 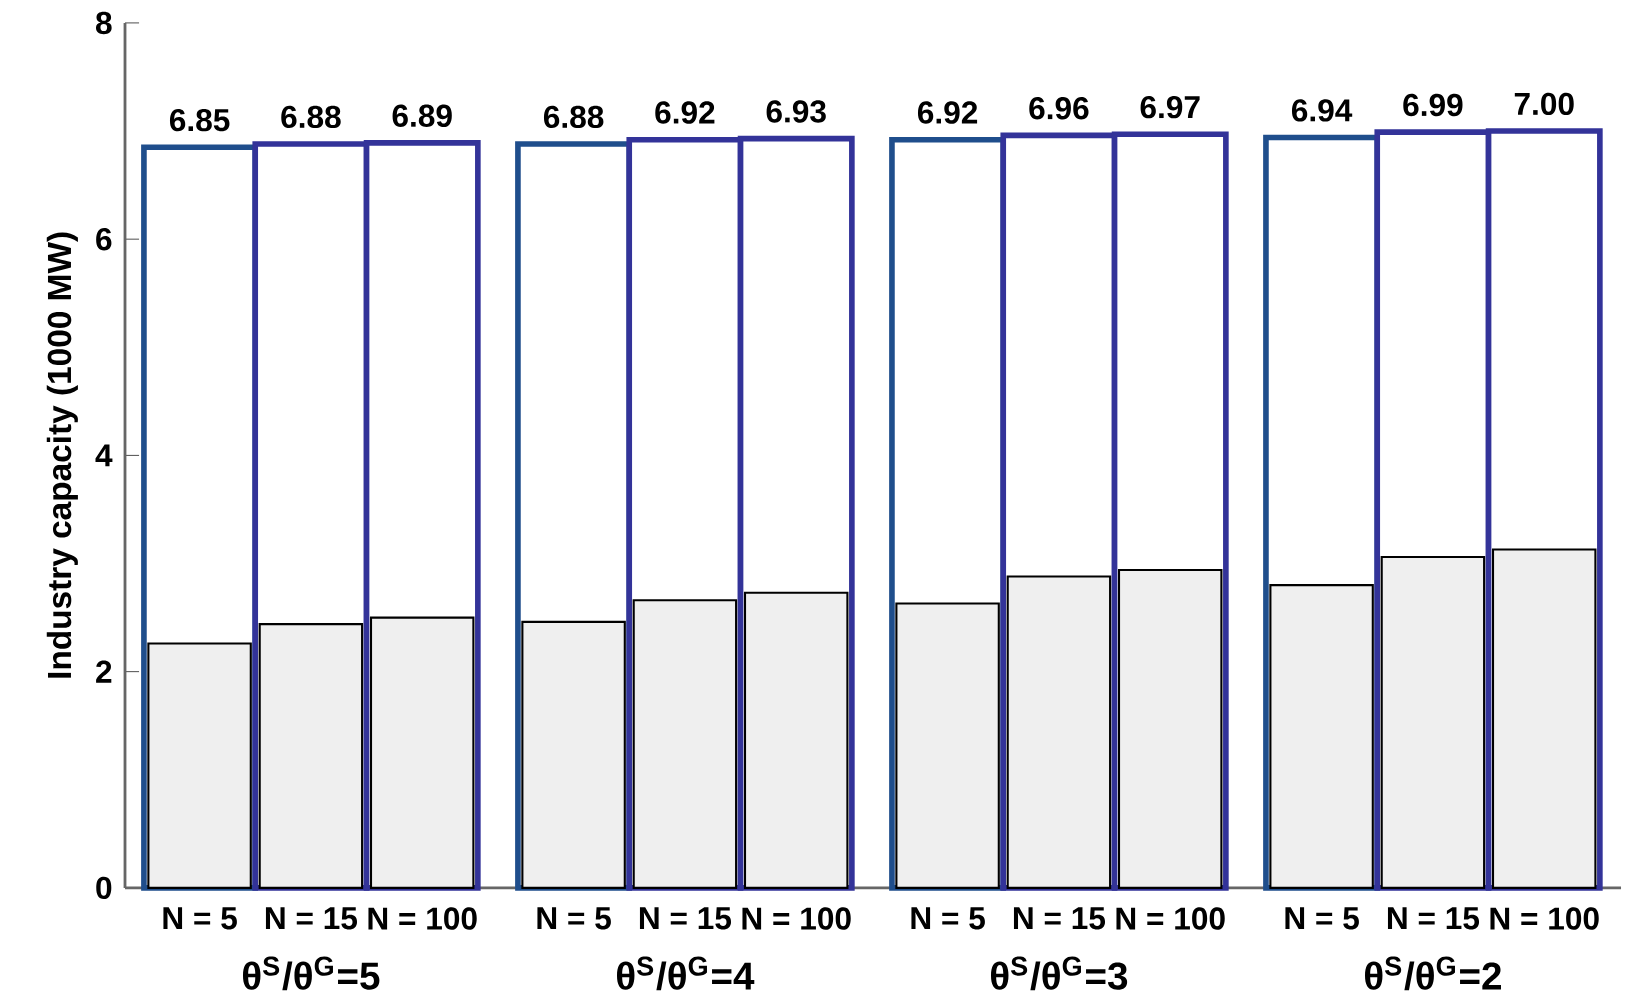 What do you see at coordinates (1059, 108) in the screenshot?
I see `data-label: 6.96` at bounding box center [1059, 108].